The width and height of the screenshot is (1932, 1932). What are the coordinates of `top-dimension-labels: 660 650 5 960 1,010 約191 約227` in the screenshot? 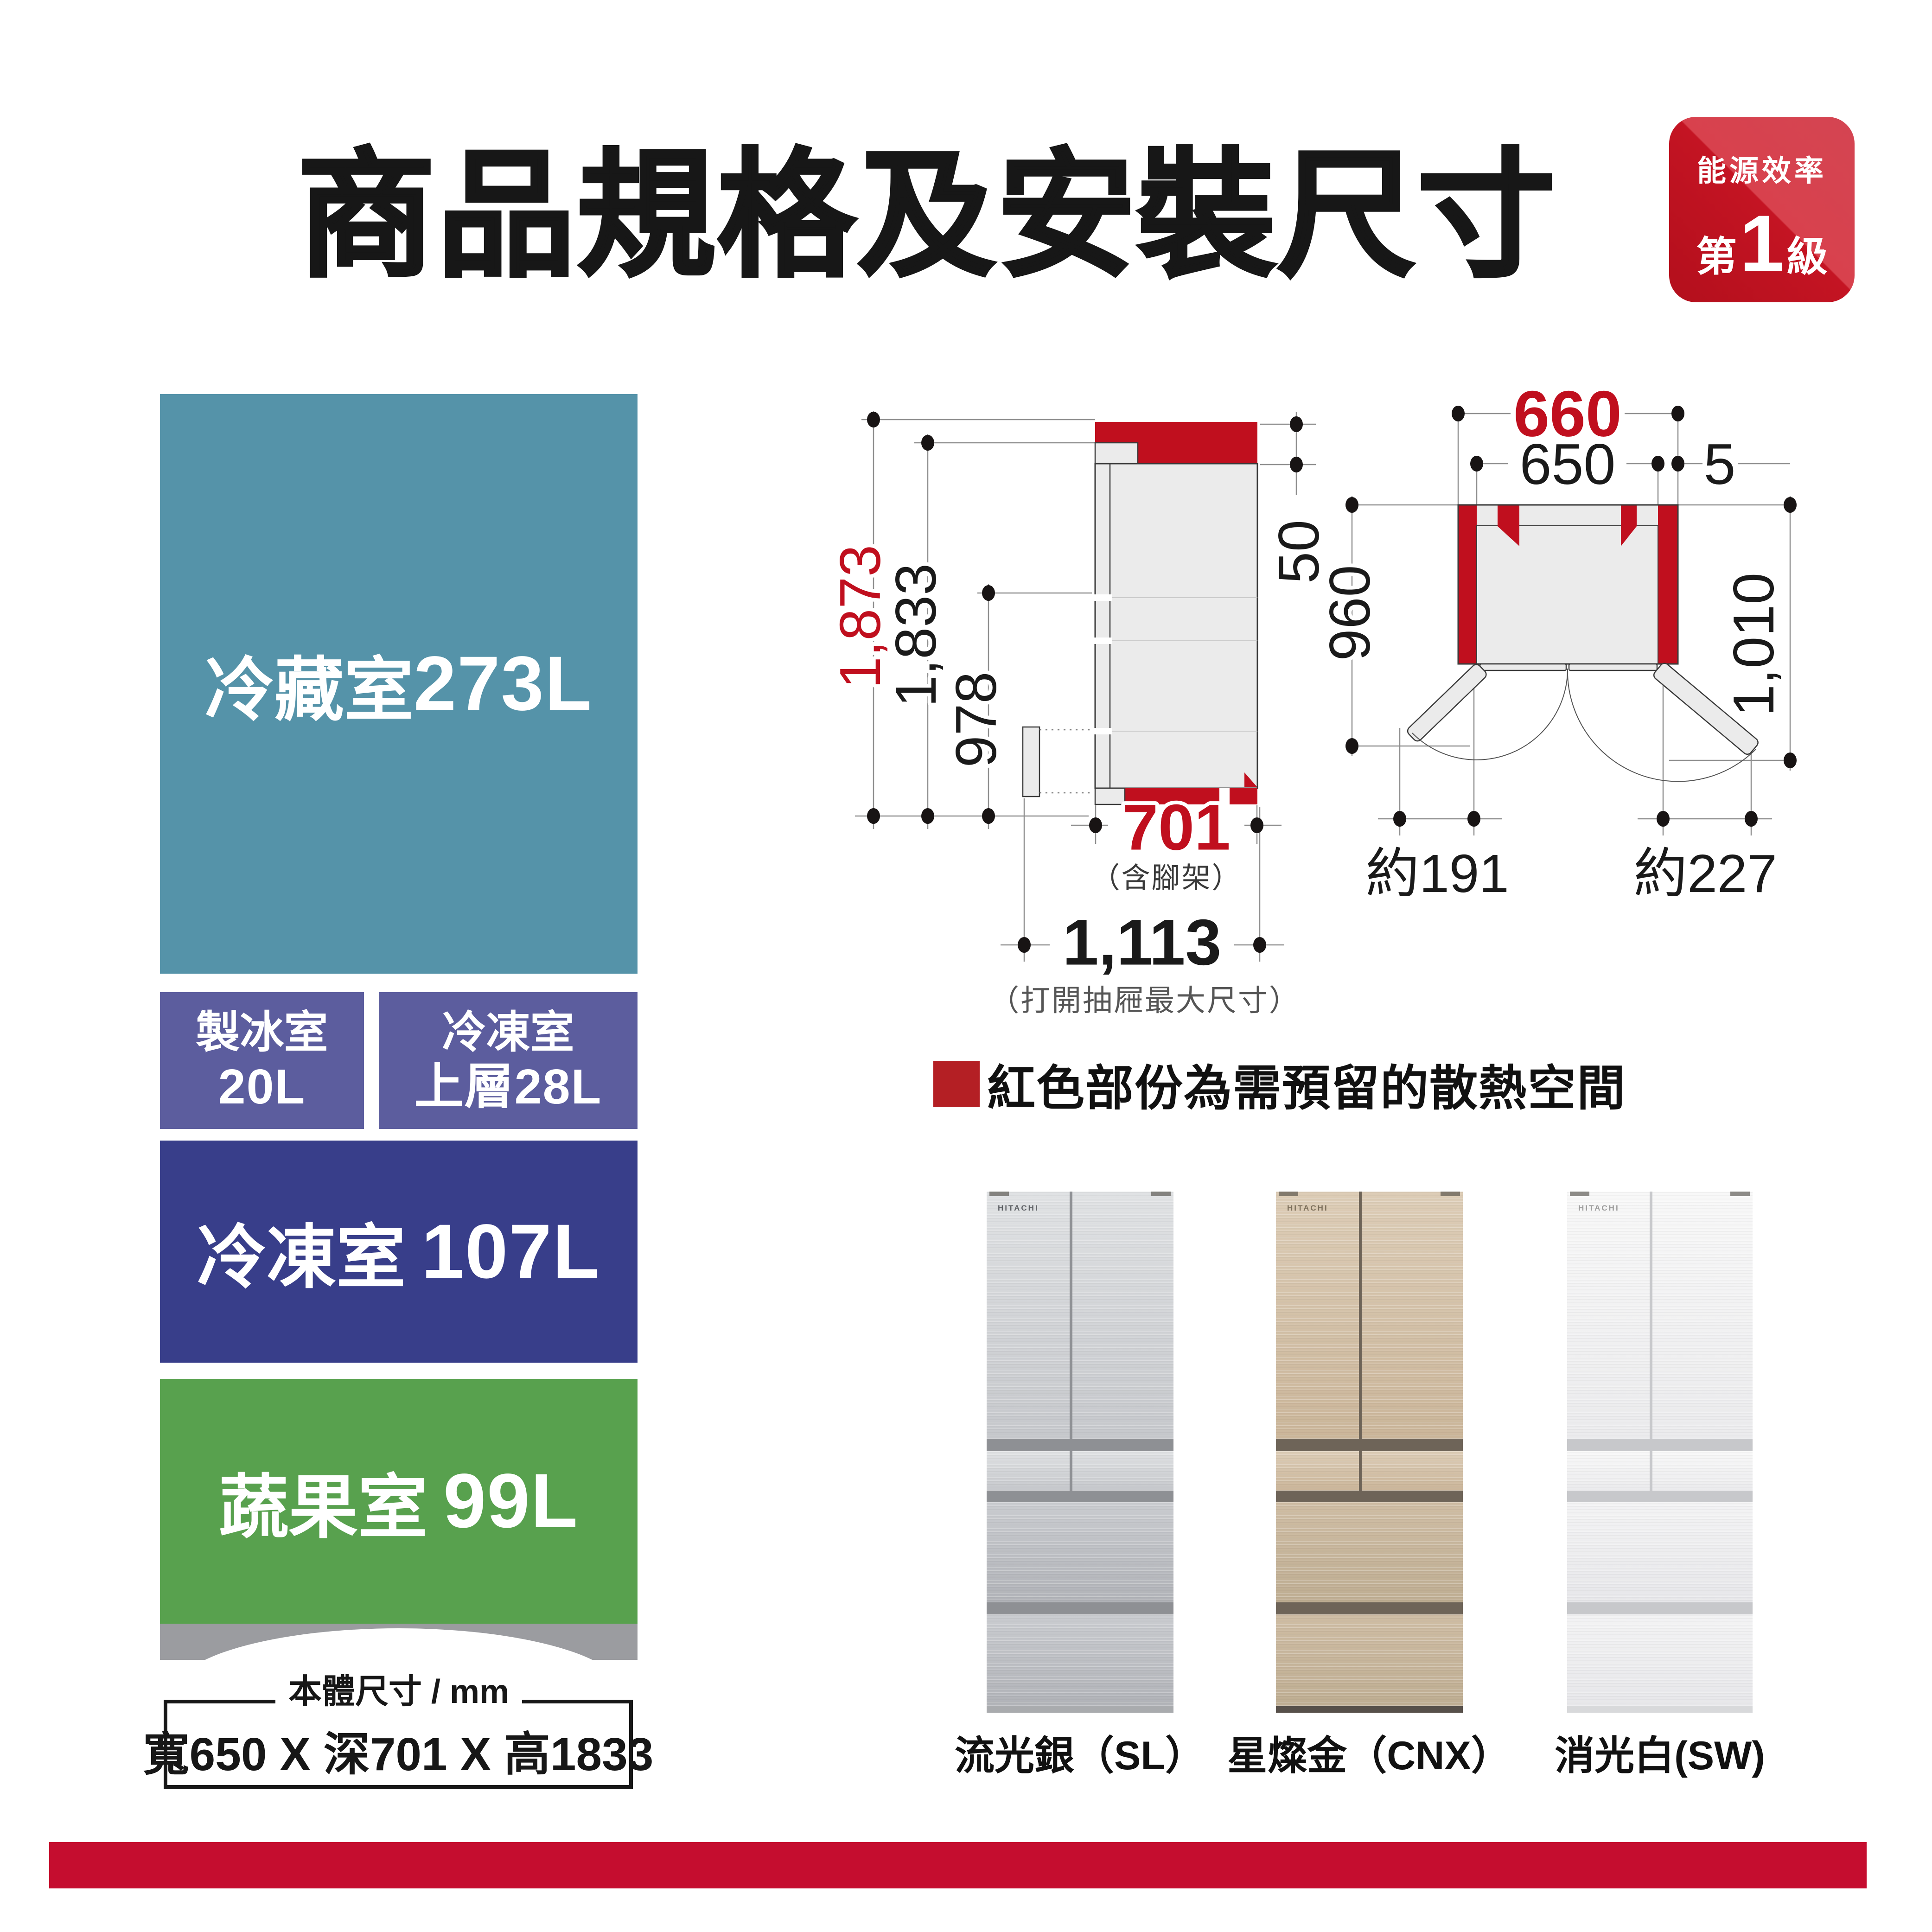 It's located at (1558, 645).